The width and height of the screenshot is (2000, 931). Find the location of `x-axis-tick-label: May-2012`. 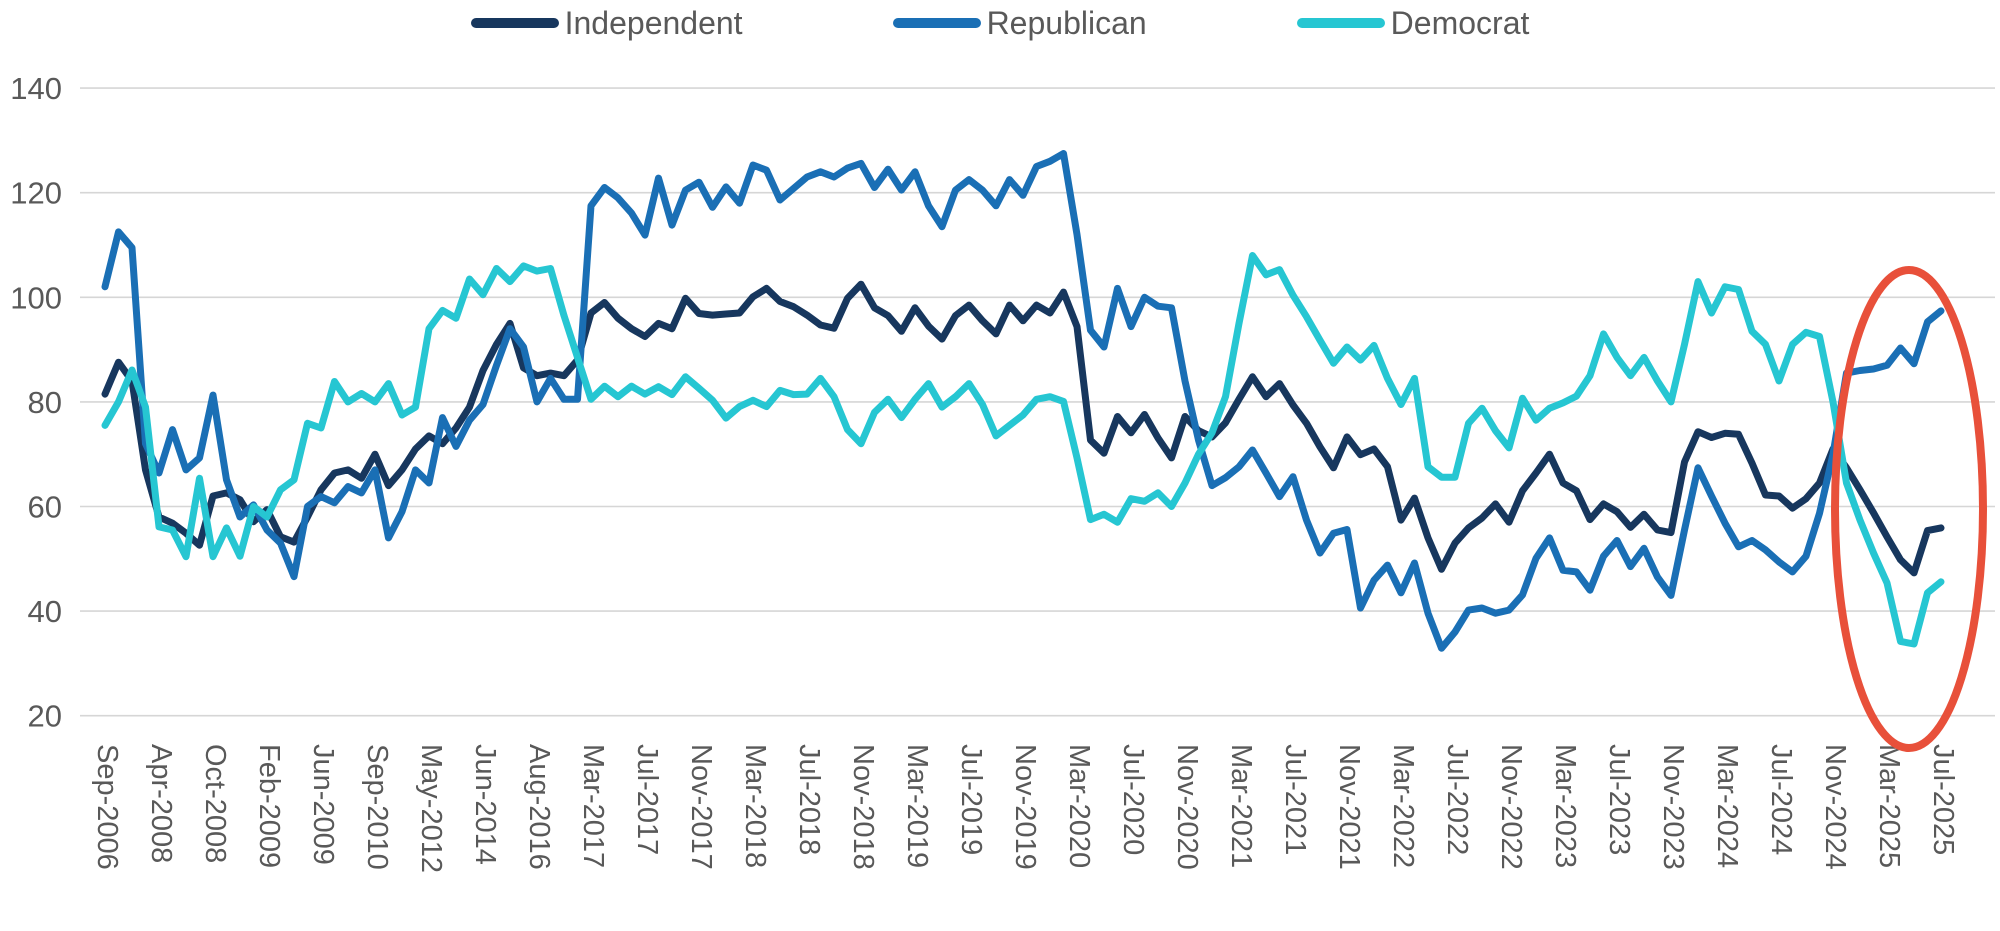

x-axis-tick-label: May-2012 is located at coordinates (431, 808).